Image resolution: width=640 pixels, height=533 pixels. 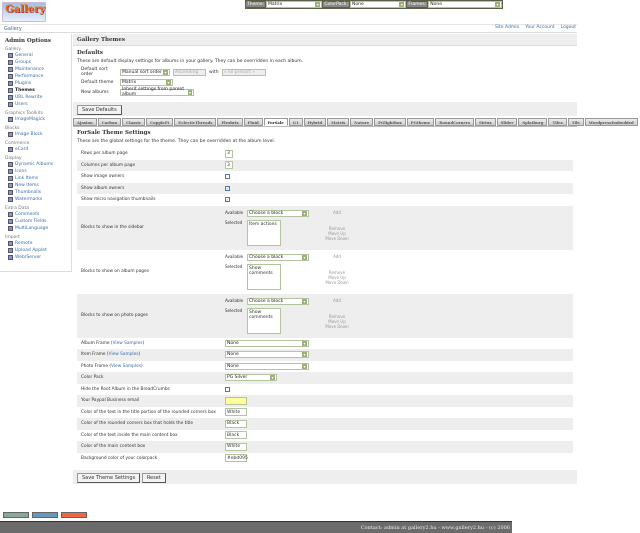 I want to click on breadcrumb-gallery: Gallery, so click(x=13, y=29).